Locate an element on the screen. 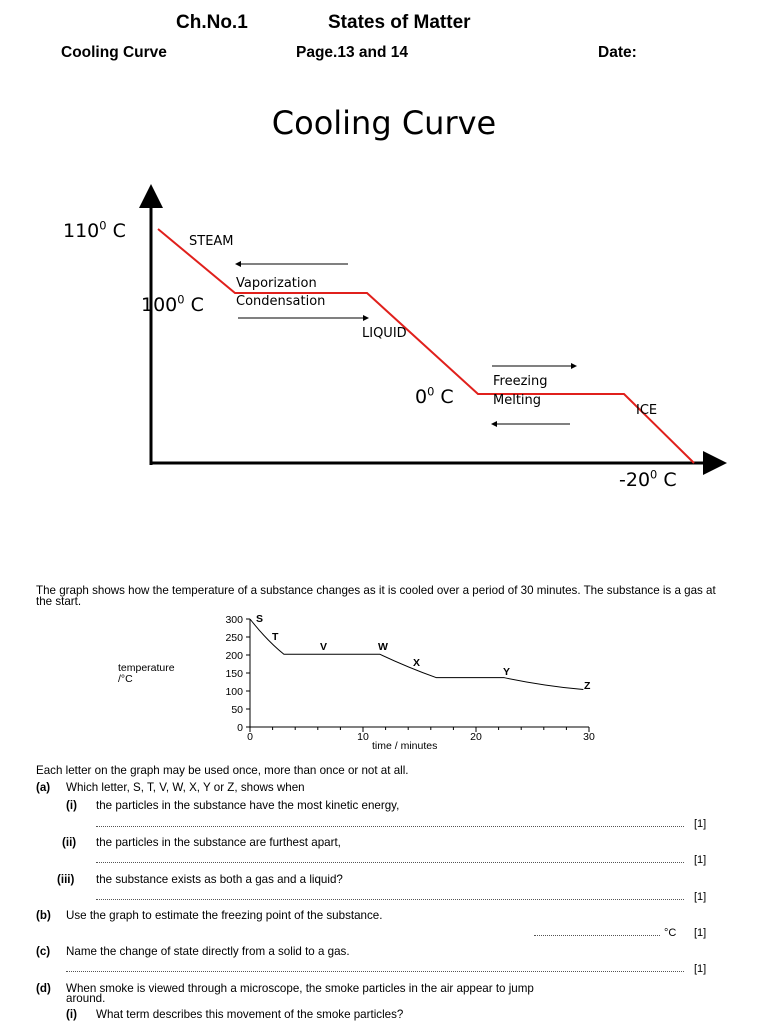 This screenshot has width=768, height=1024. point-label-x: X is located at coordinates (417, 663).